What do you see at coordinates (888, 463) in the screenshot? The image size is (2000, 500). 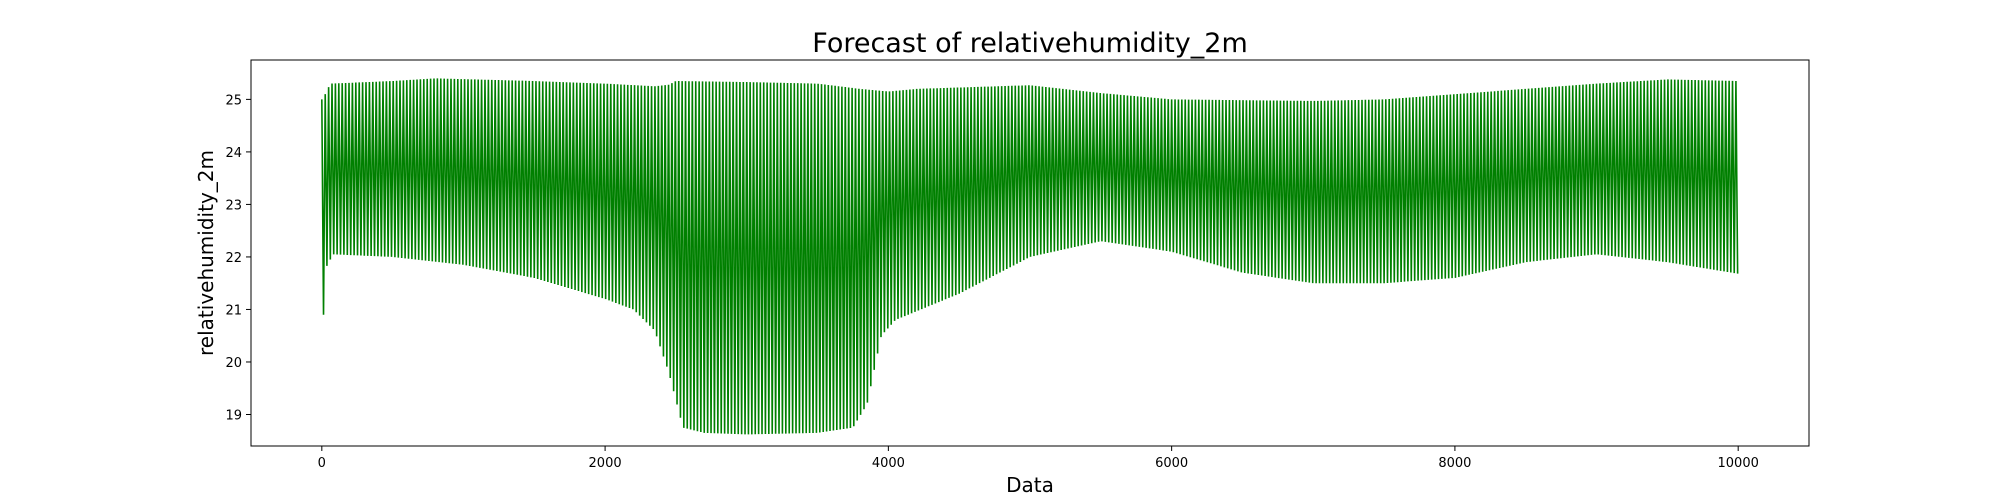 I see `x-tick-label: 4000` at bounding box center [888, 463].